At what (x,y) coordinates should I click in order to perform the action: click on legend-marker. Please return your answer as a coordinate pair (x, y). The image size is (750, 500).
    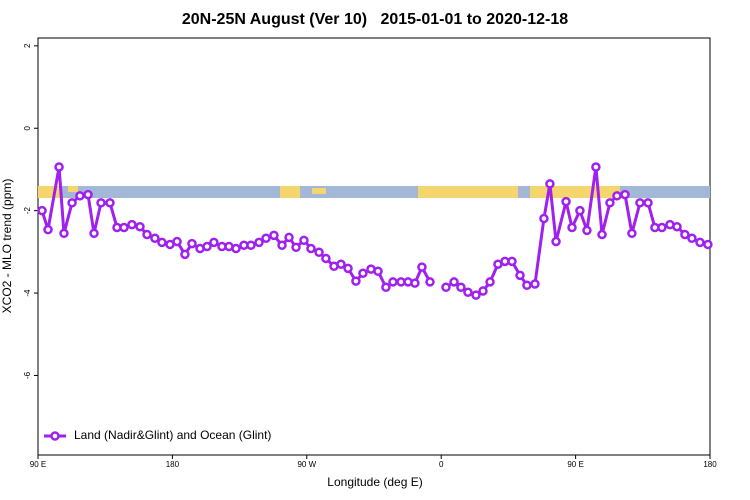
    Looking at the image, I should click on (55, 436).